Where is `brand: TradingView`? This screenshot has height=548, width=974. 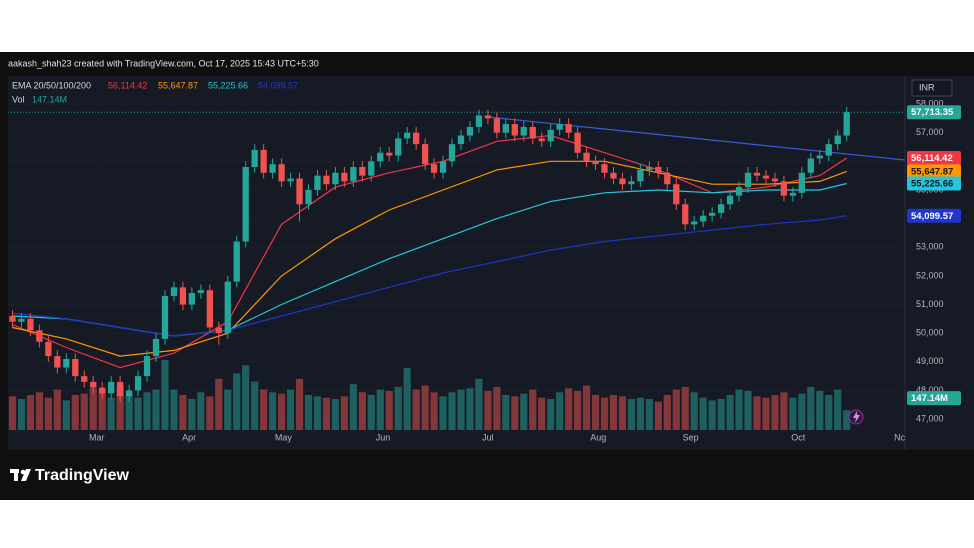 brand: TradingView is located at coordinates (82, 475).